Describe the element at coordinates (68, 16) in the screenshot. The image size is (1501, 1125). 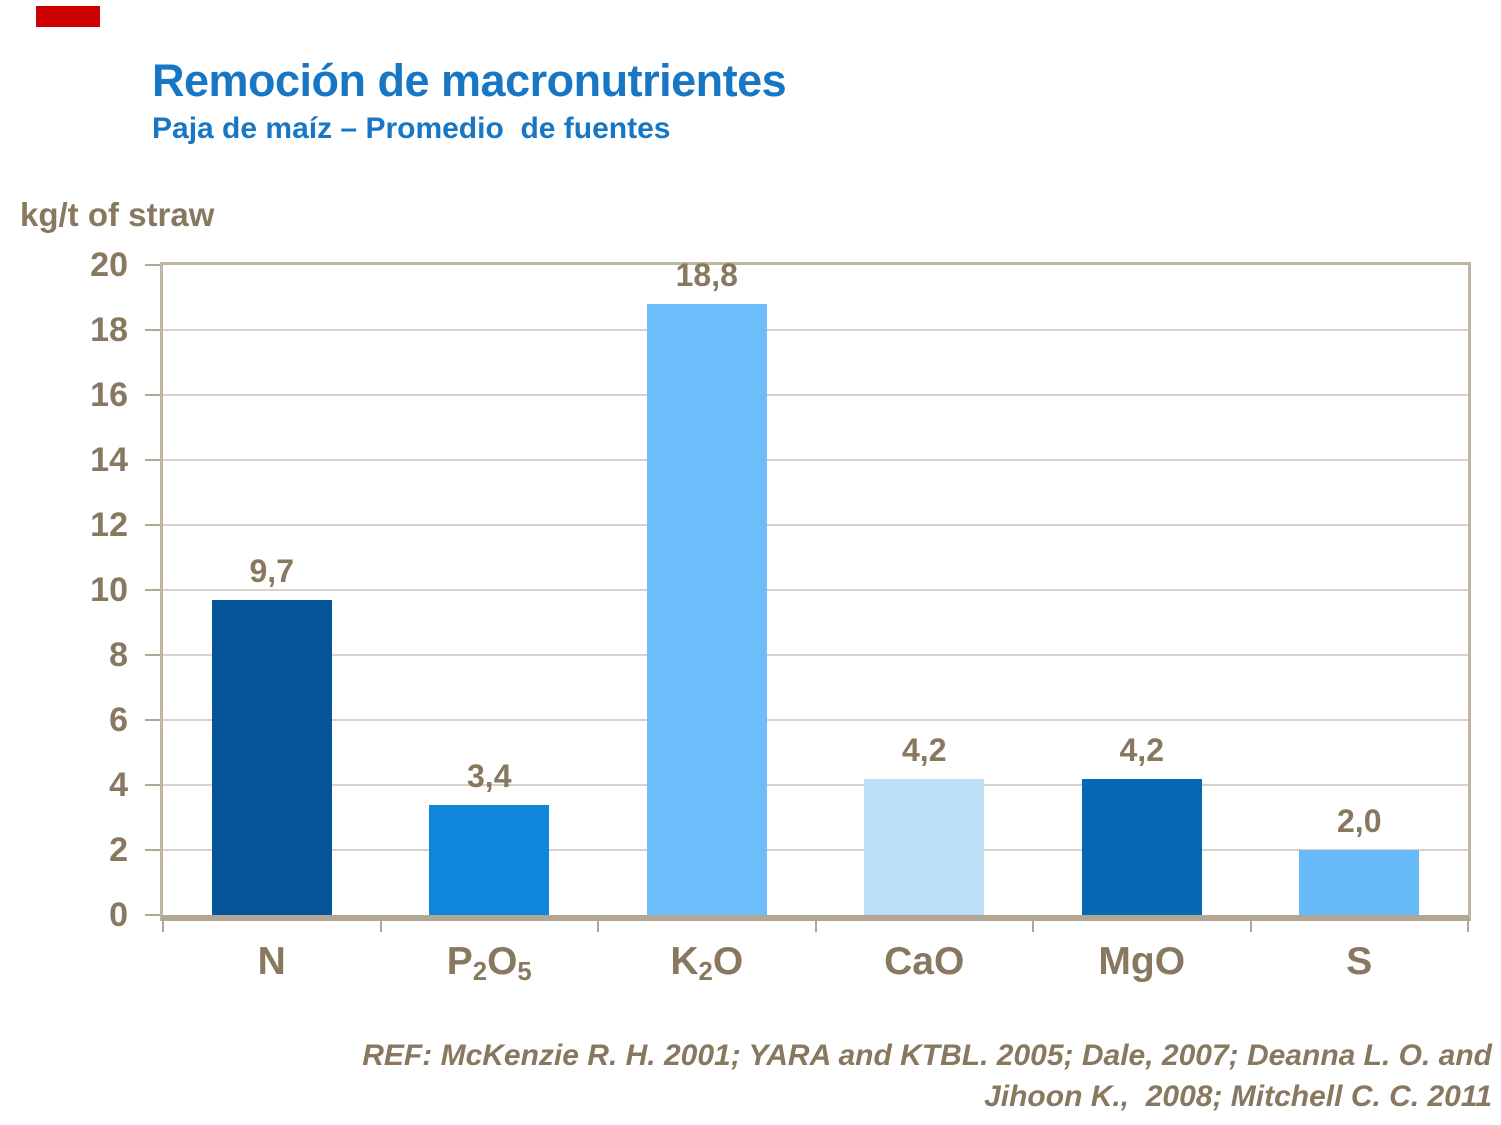
I see `red-accent-box` at that location.